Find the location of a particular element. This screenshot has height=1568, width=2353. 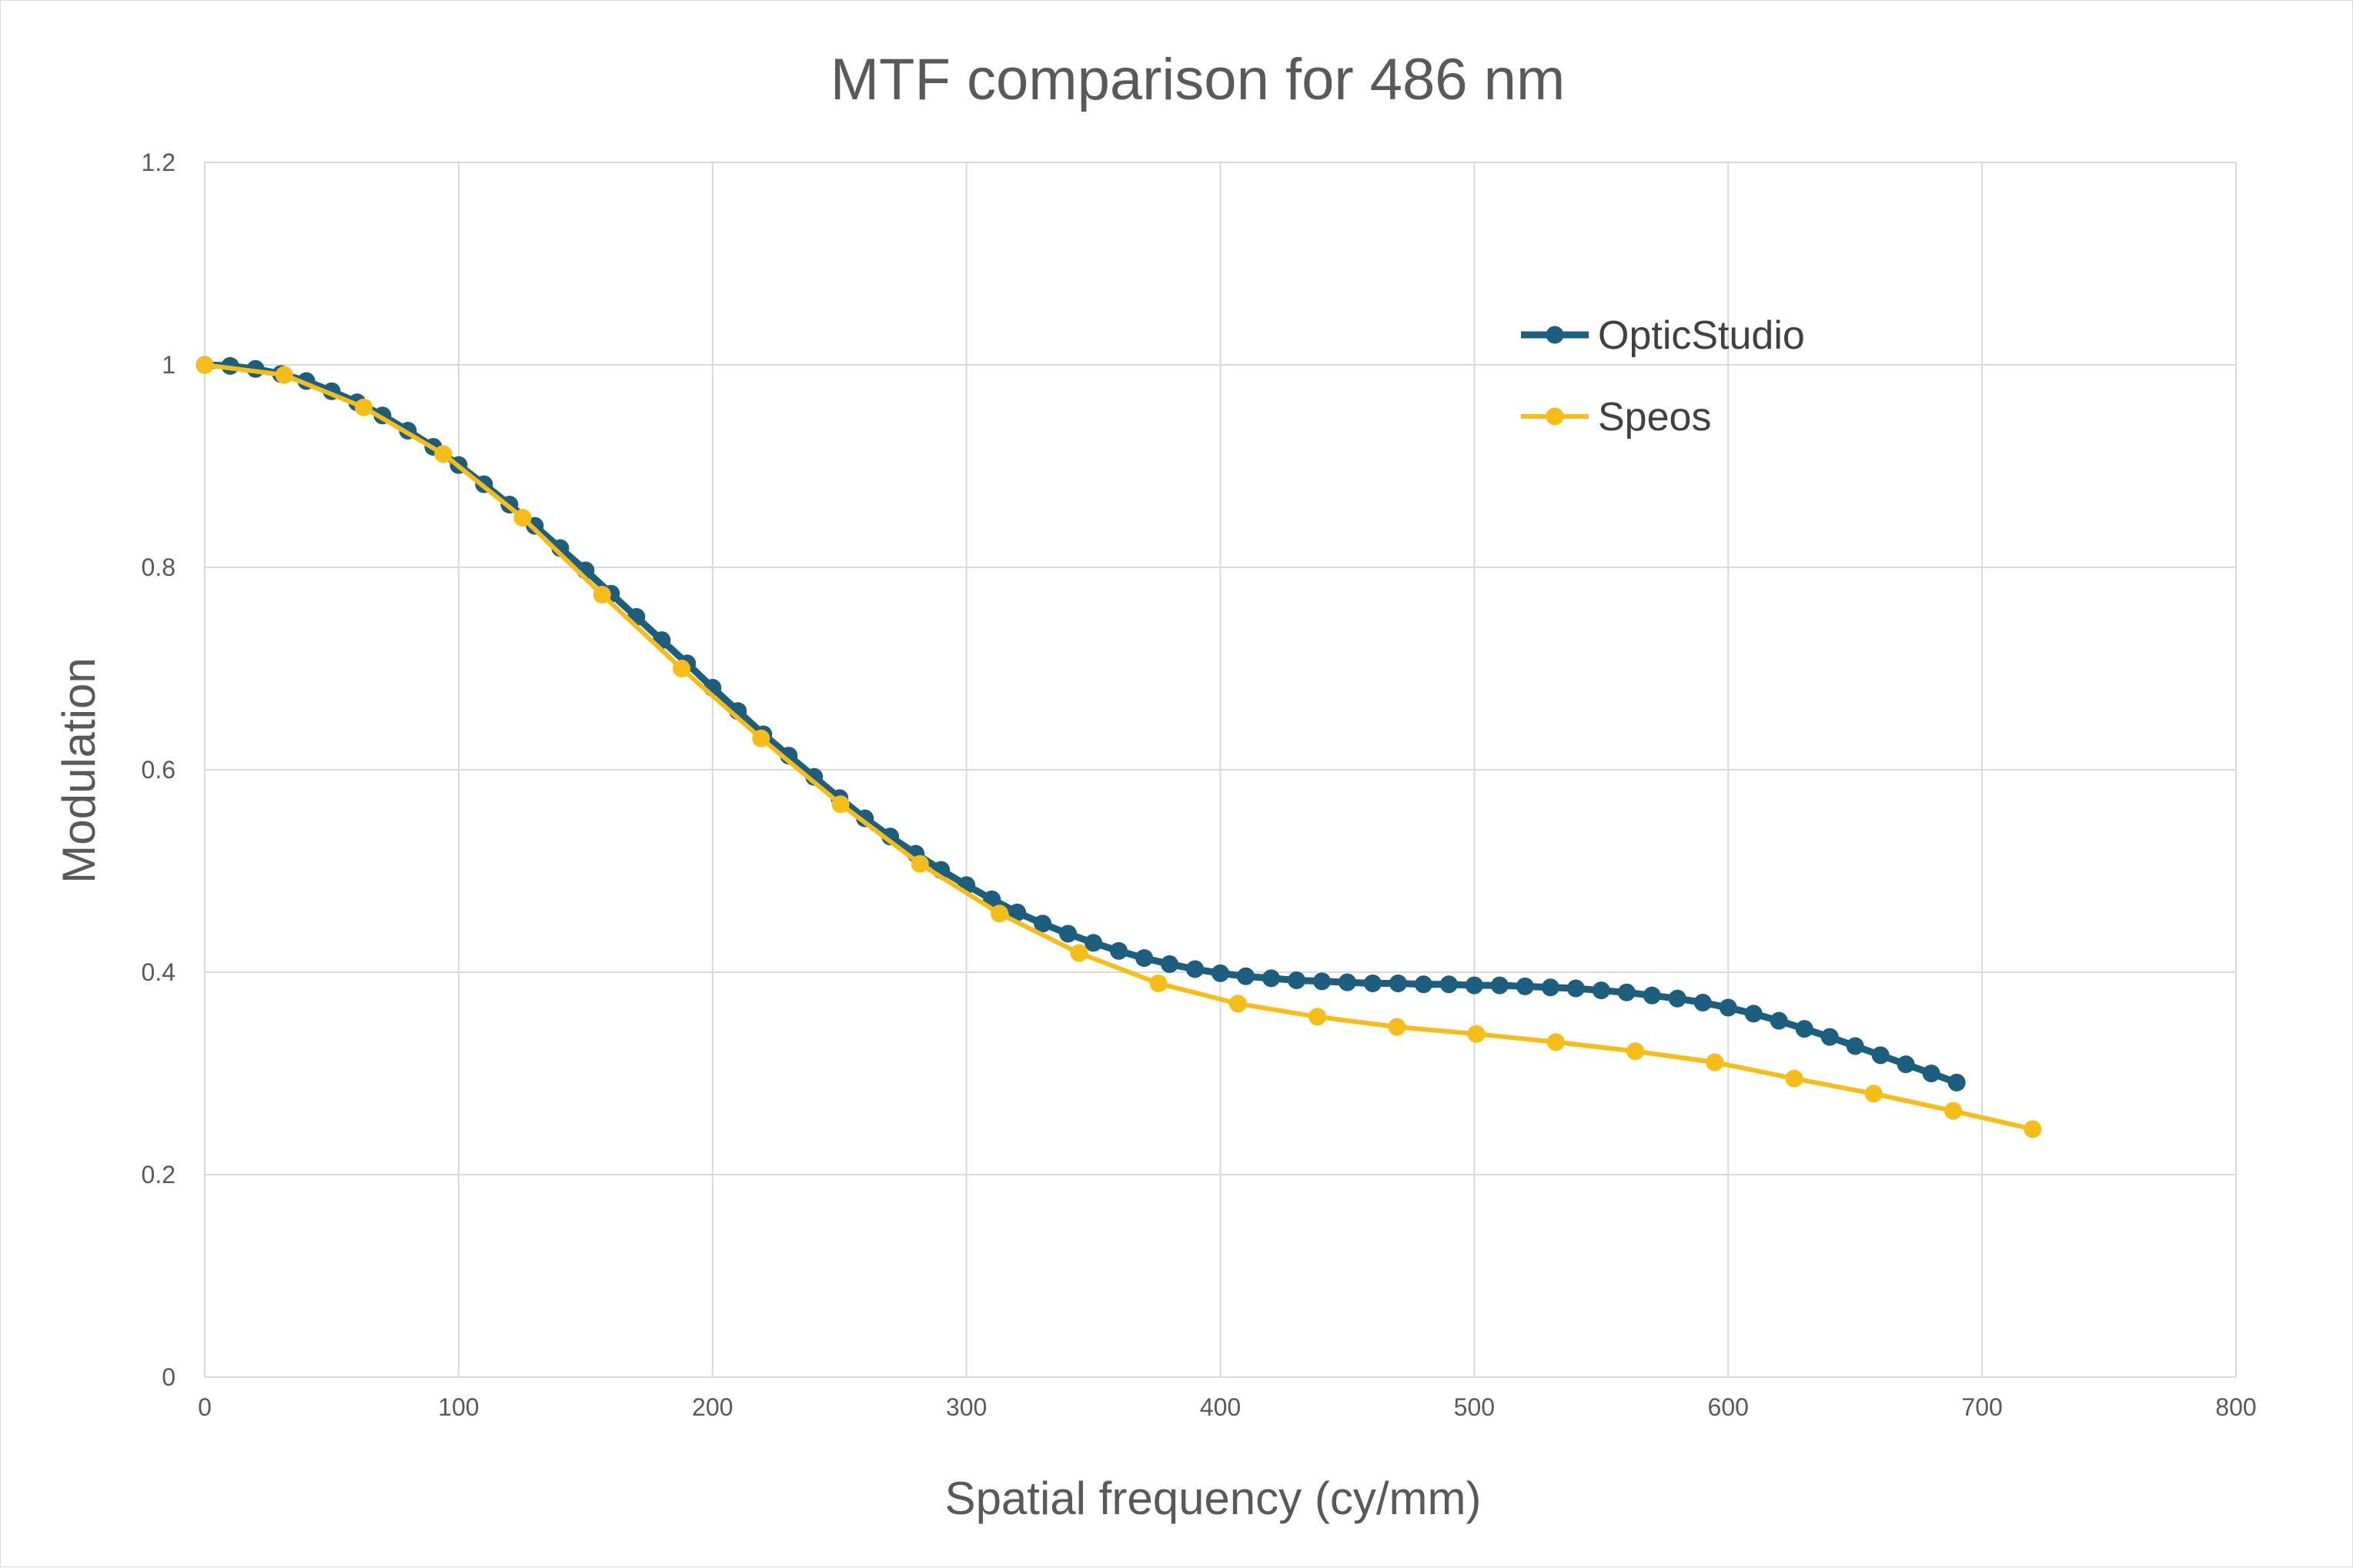

legend-item-speos: Speos is located at coordinates (1616, 417).